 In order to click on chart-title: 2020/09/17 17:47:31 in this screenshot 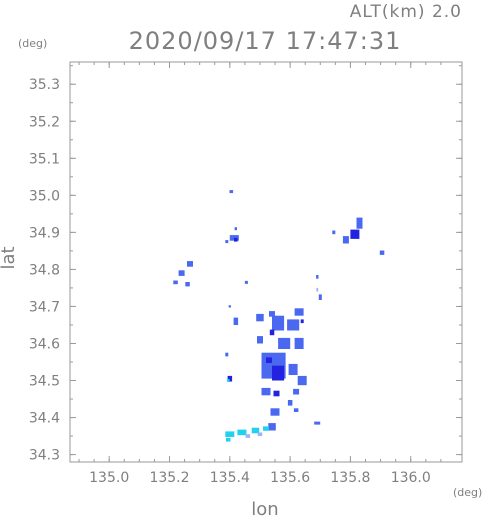, I will do `click(265, 41)`.